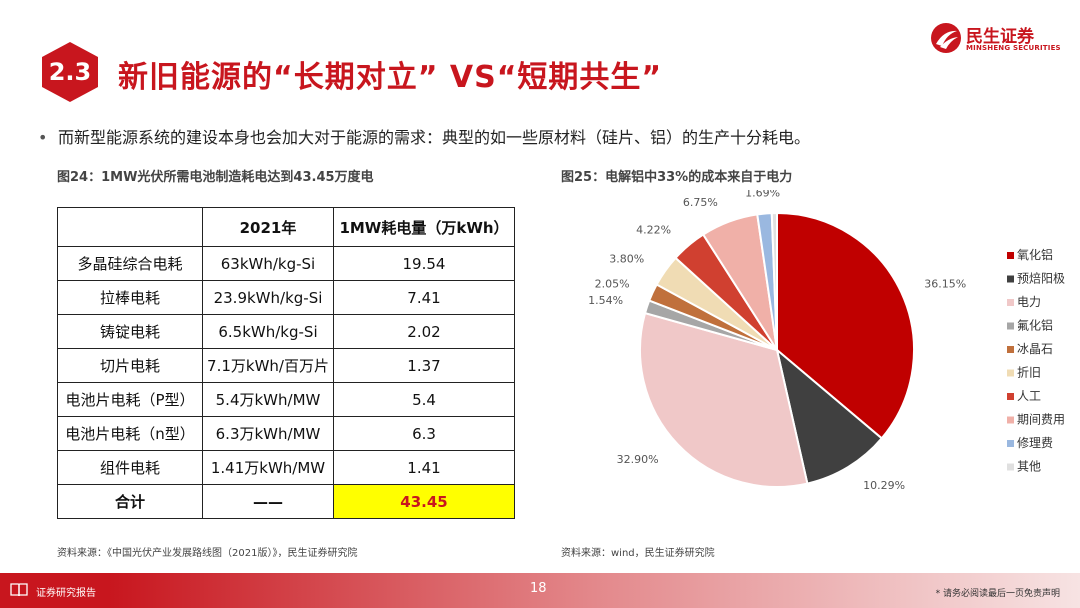 The height and width of the screenshot is (608, 1080). I want to click on pie-data-label: 6.75%, so click(700, 202).